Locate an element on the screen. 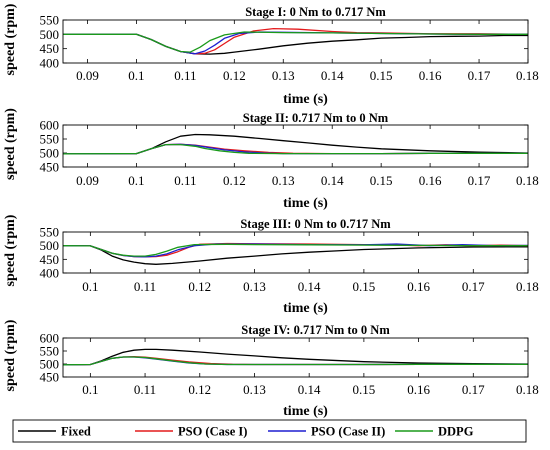 This screenshot has height=450, width=550. series-line-pso-case-i is located at coordinates (295, 149).